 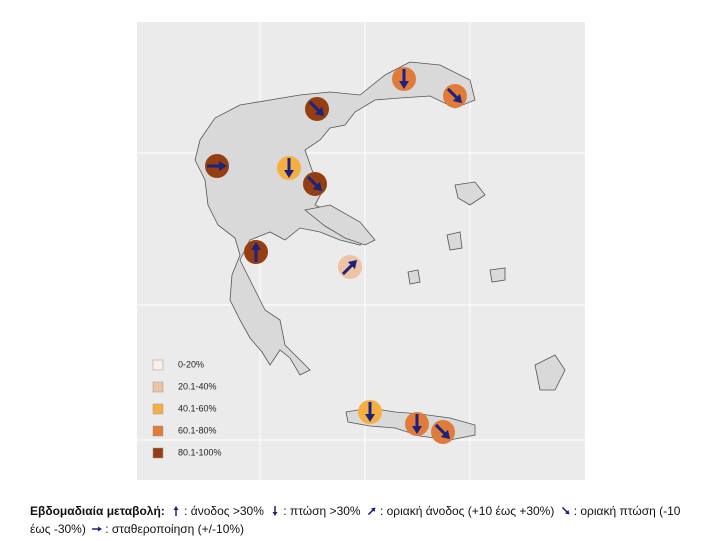 What do you see at coordinates (97, 529) in the screenshot?
I see `icon-right` at bounding box center [97, 529].